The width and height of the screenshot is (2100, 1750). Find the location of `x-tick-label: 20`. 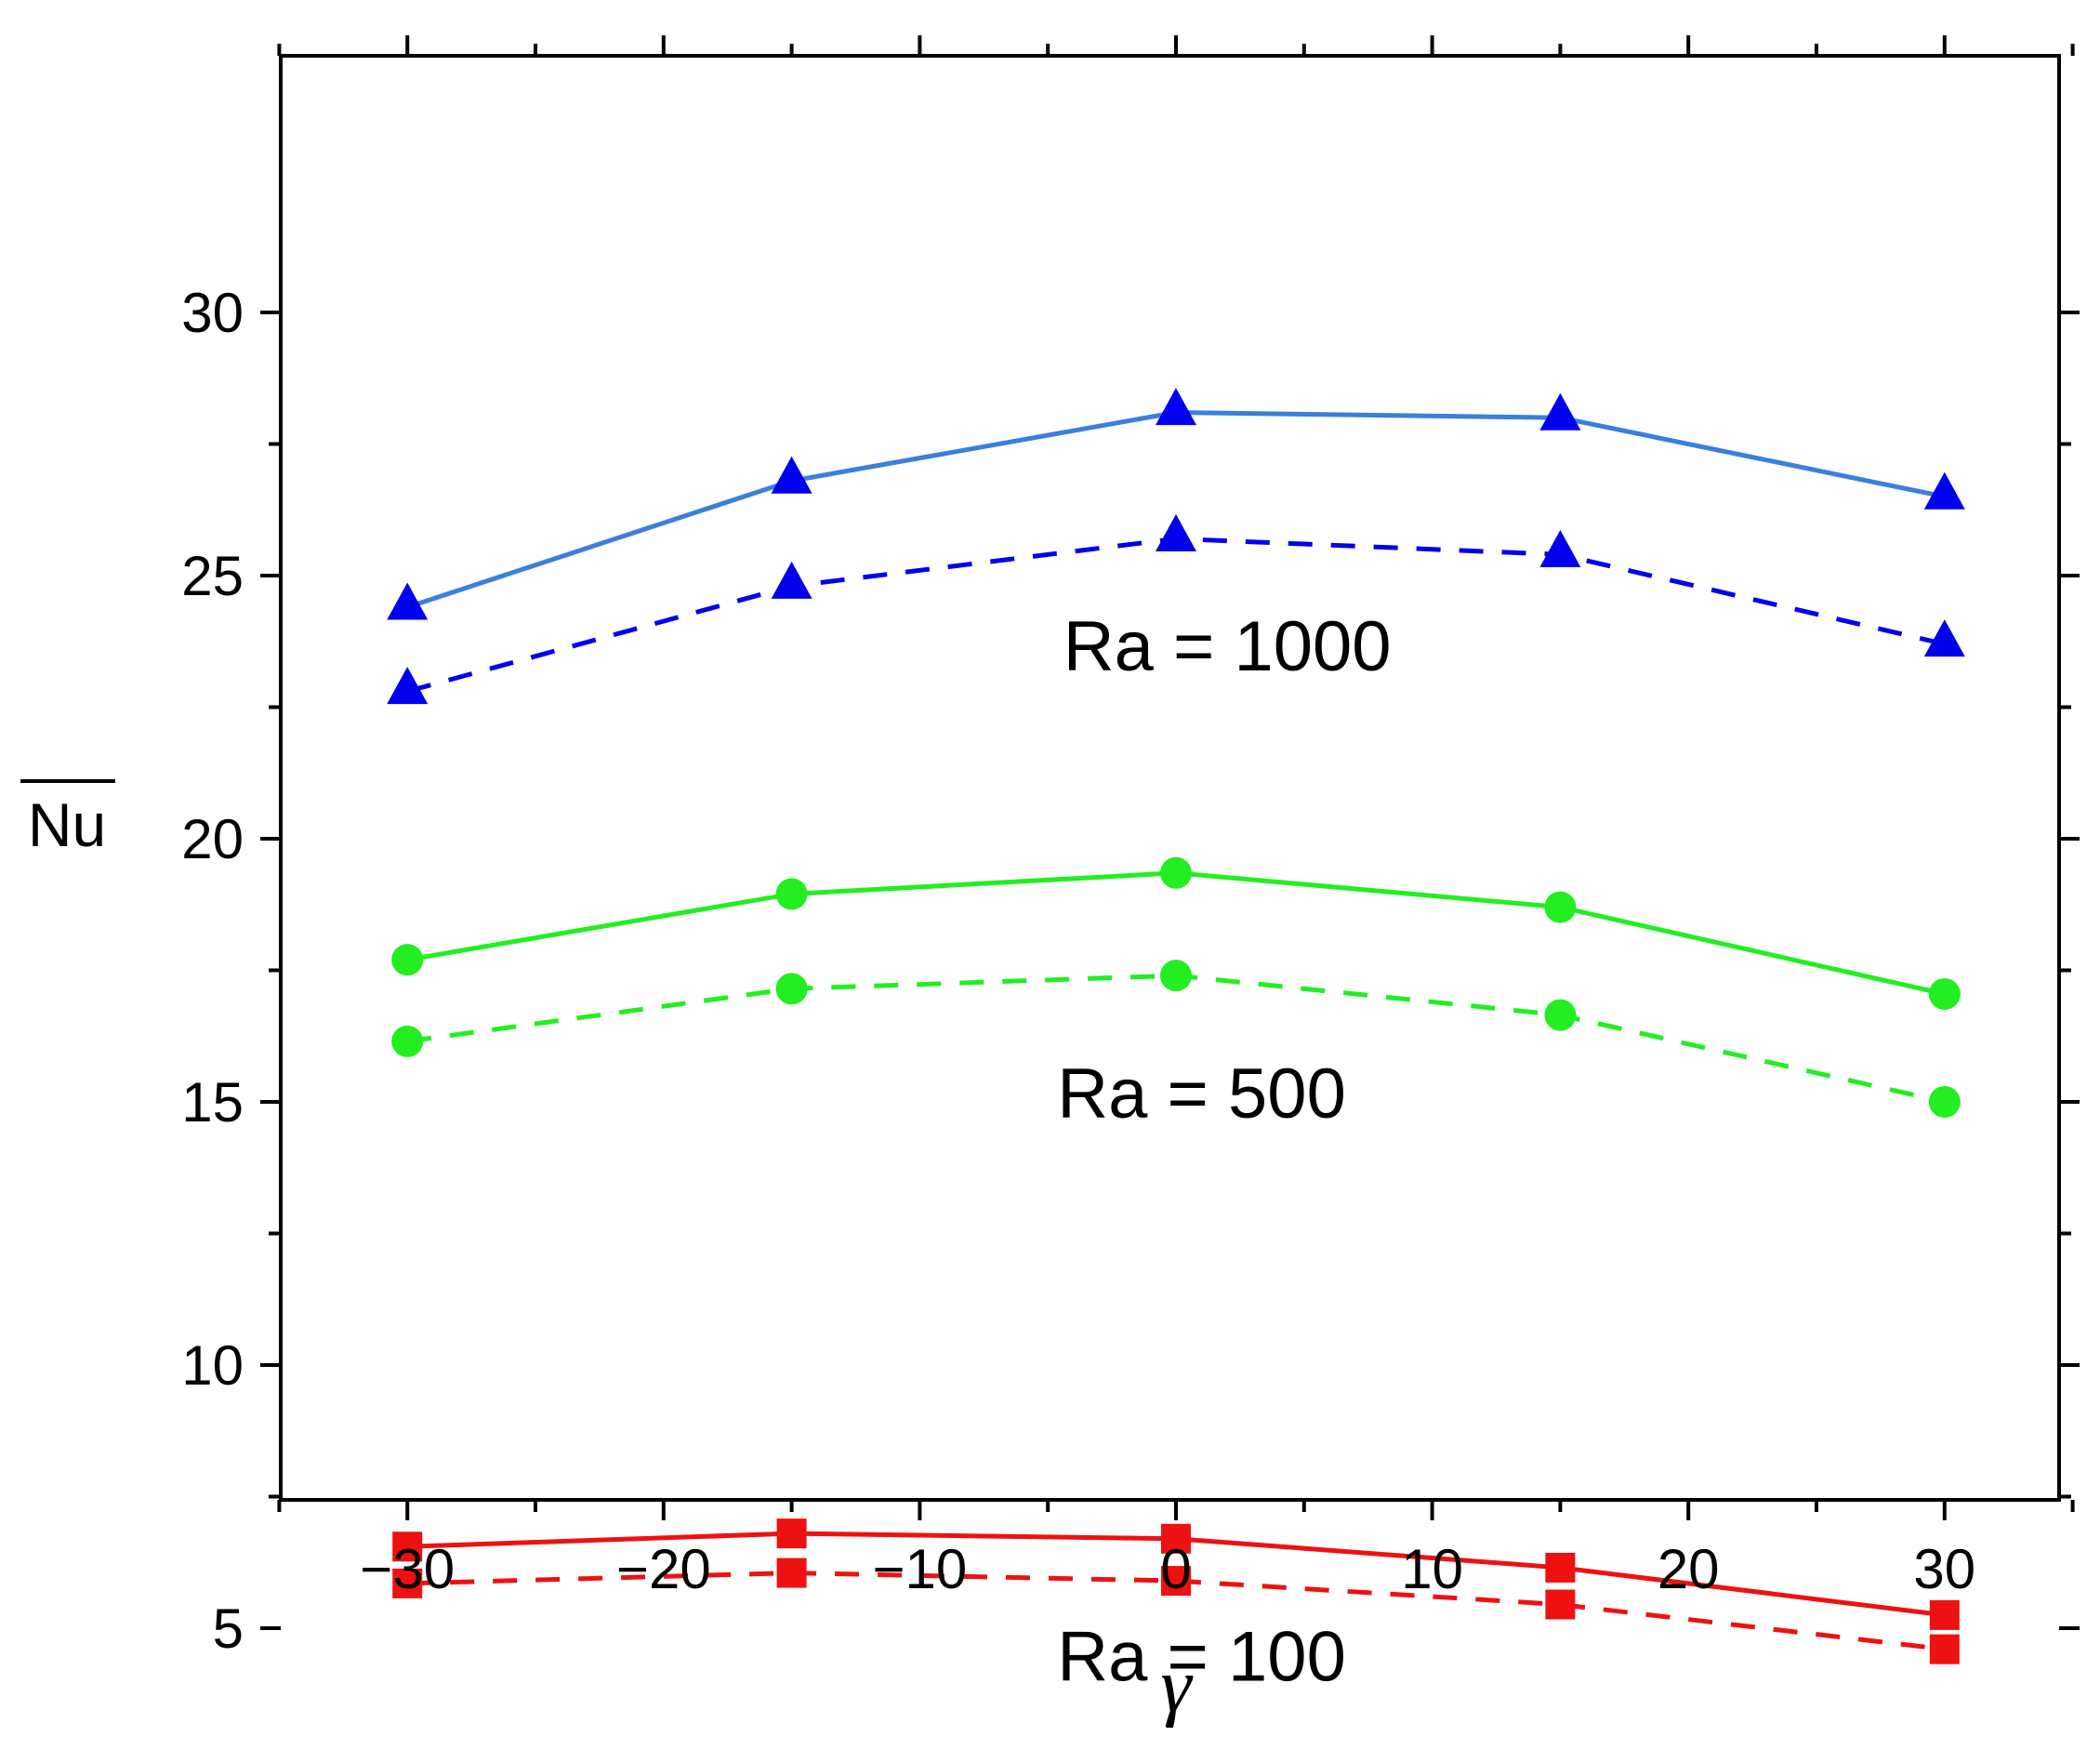

x-tick-label: 20 is located at coordinates (1689, 1569).